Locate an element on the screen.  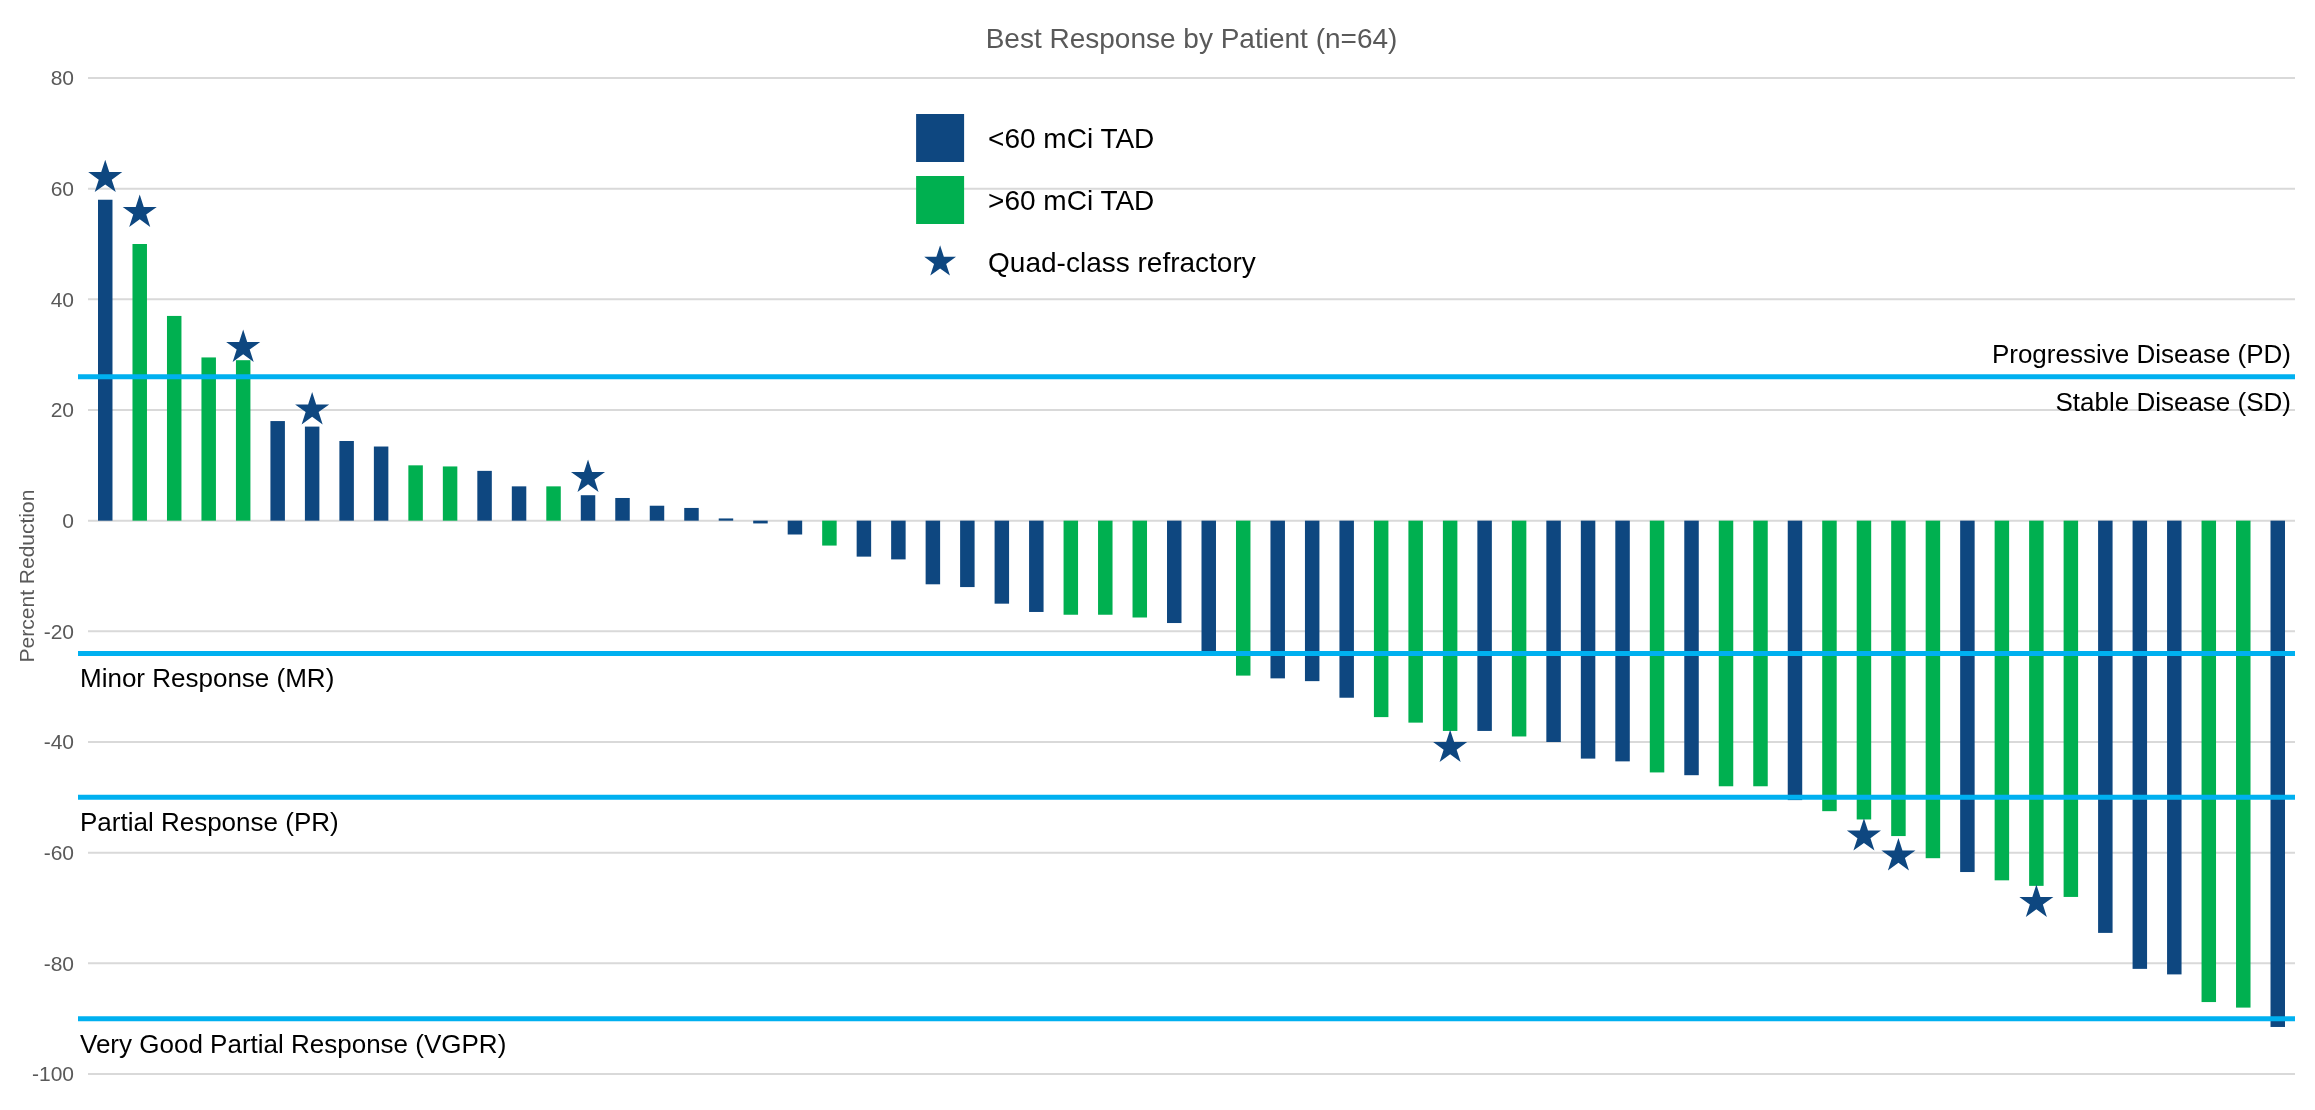
legend-label: <60 mCi TAD is located at coordinates (1071, 138).